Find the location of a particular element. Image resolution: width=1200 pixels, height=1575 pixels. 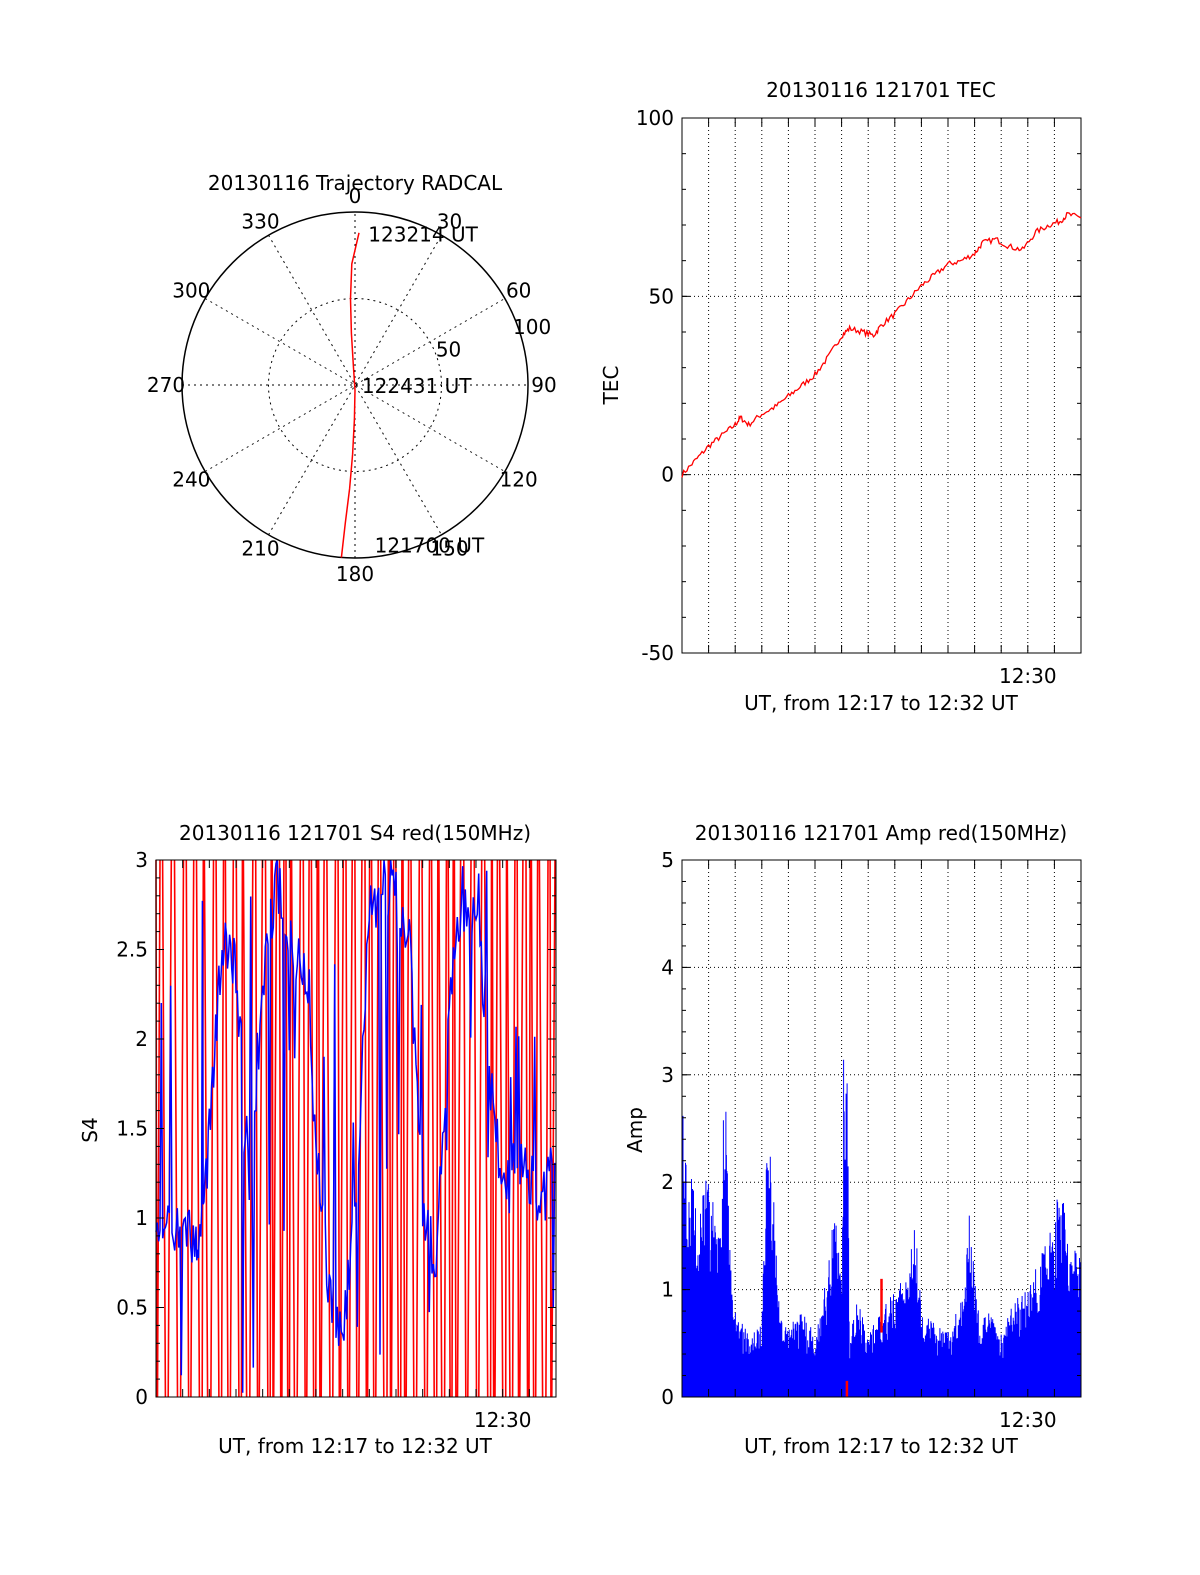

polar-grid is located at coordinates (355, 385).